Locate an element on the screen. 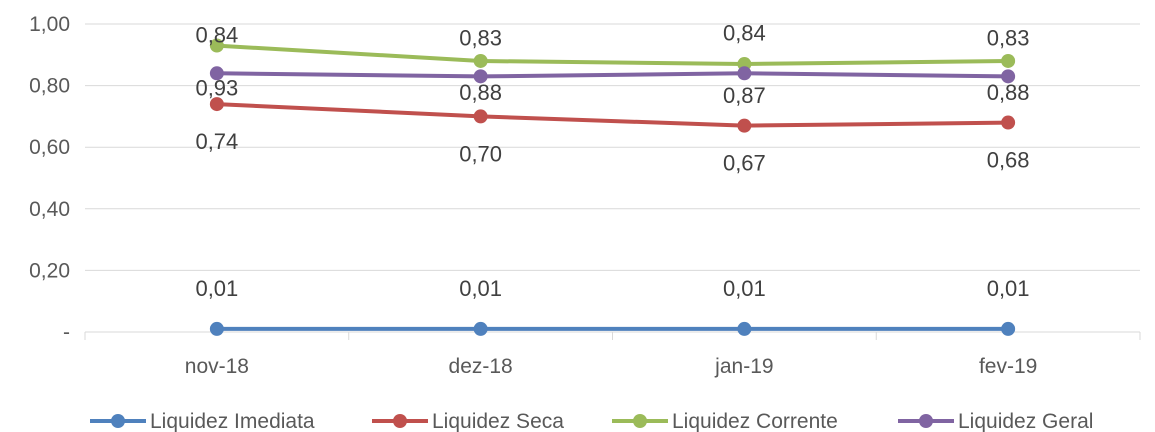 Image resolution: width=1155 pixels, height=432 pixels. y-tick-label: 1,00 is located at coordinates (49, 24).